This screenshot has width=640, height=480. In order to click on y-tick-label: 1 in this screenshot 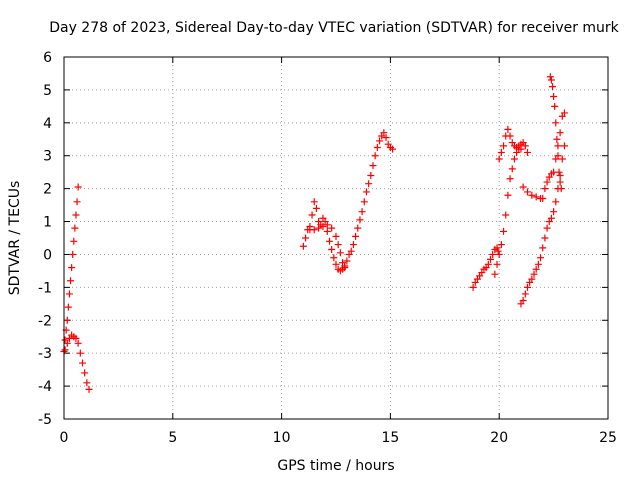, I will do `click(47, 223)`.